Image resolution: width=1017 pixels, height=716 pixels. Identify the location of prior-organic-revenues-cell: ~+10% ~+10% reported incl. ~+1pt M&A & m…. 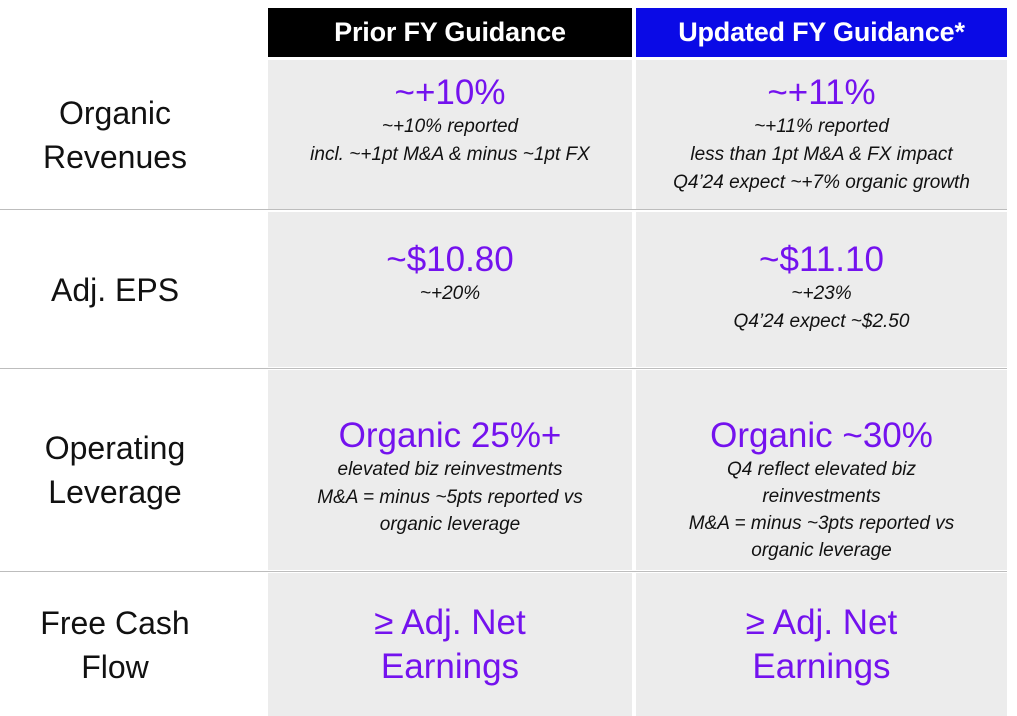
(450, 134).